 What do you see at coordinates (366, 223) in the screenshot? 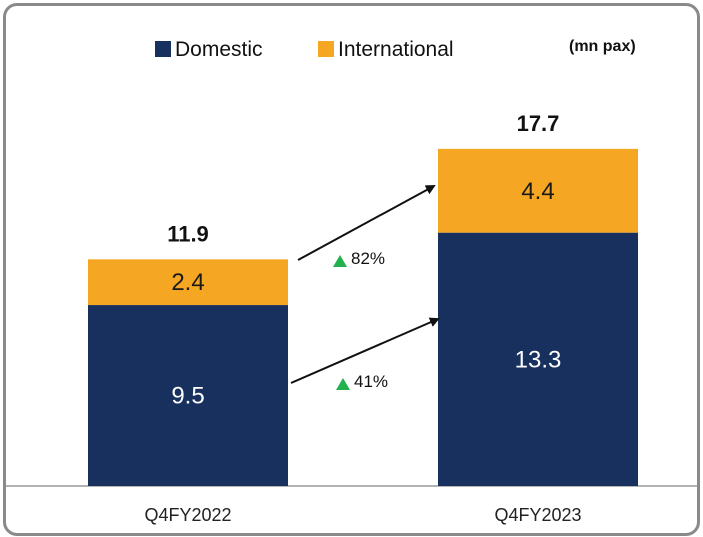
I see `growth-arrow-international` at bounding box center [366, 223].